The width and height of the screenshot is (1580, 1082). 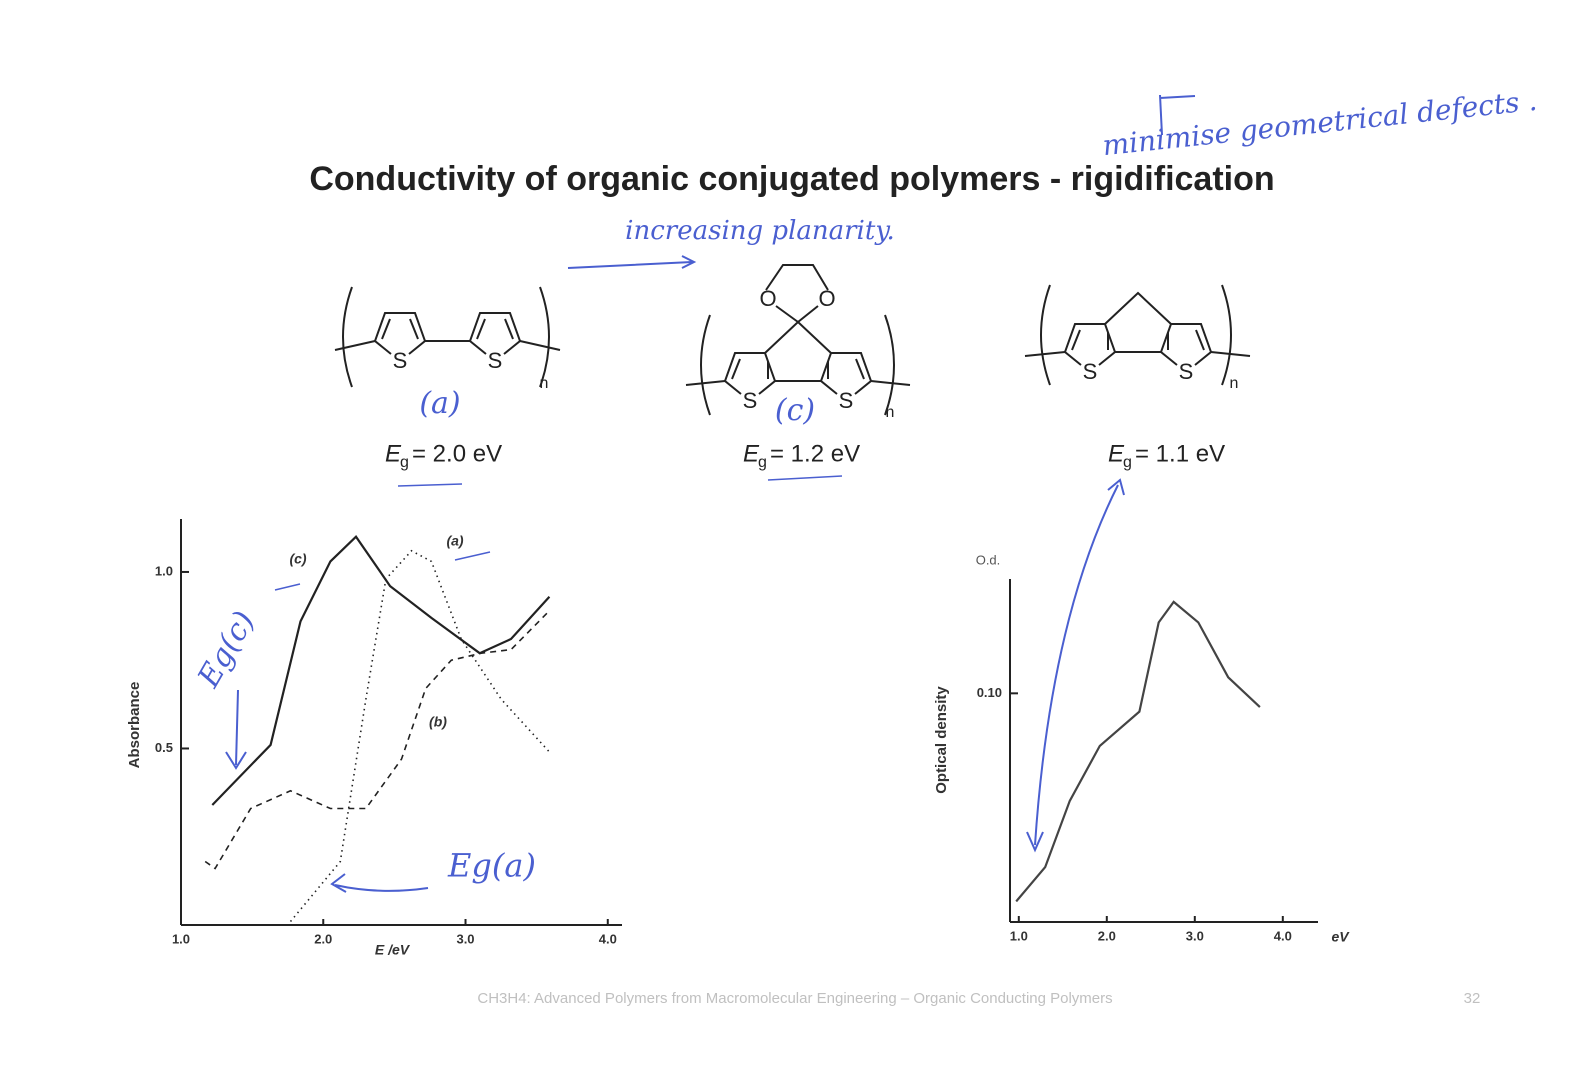 What do you see at coordinates (988, 559) in the screenshot?
I see `y-unit: O.d.` at bounding box center [988, 559].